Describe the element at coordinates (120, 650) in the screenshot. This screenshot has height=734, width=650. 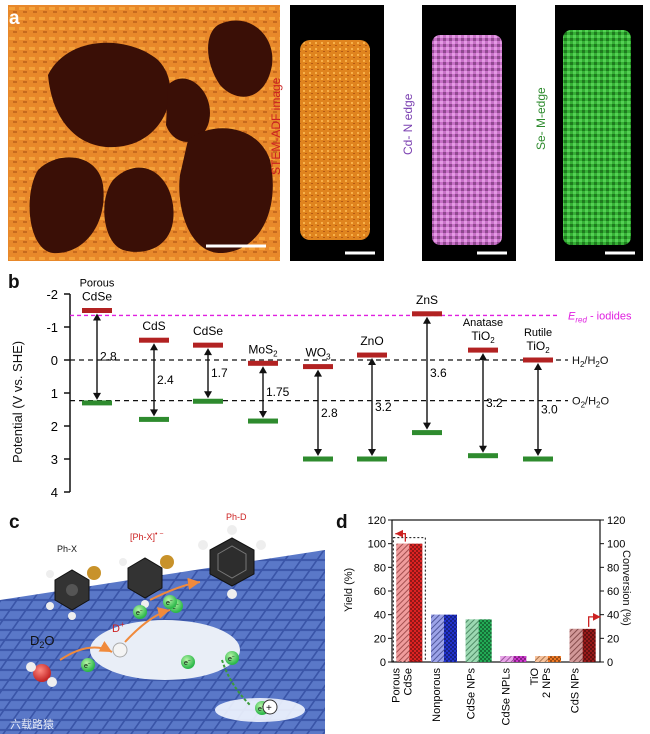
I see `deuterium-atom` at that location.